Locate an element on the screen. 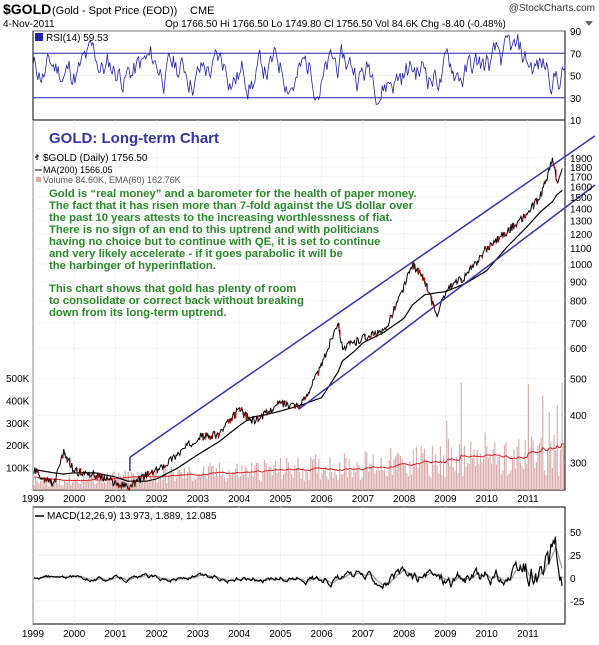 This screenshot has width=599, height=645. rsi-levels is located at coordinates (299, 75).